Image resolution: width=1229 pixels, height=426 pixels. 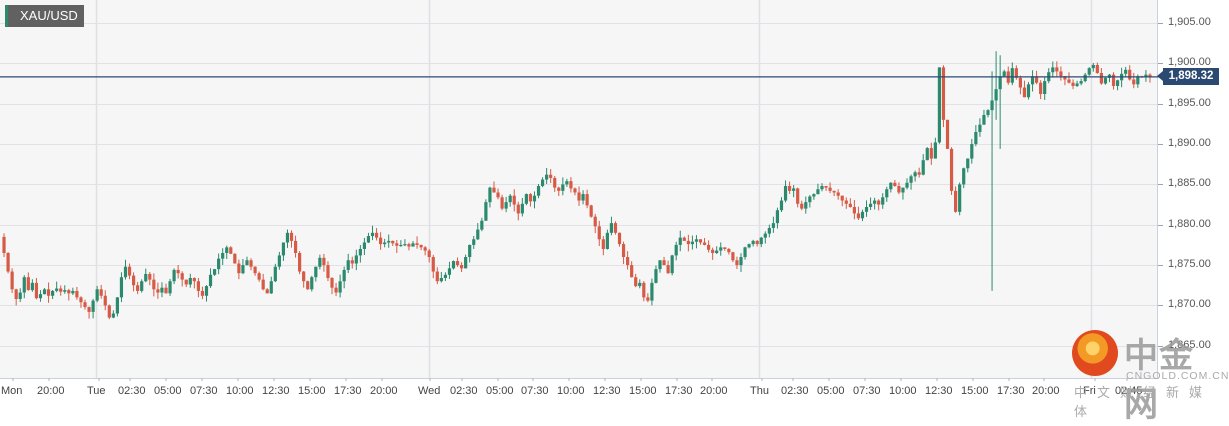 I want to click on price-axis-label: 1,905.00, so click(x=1189, y=22).